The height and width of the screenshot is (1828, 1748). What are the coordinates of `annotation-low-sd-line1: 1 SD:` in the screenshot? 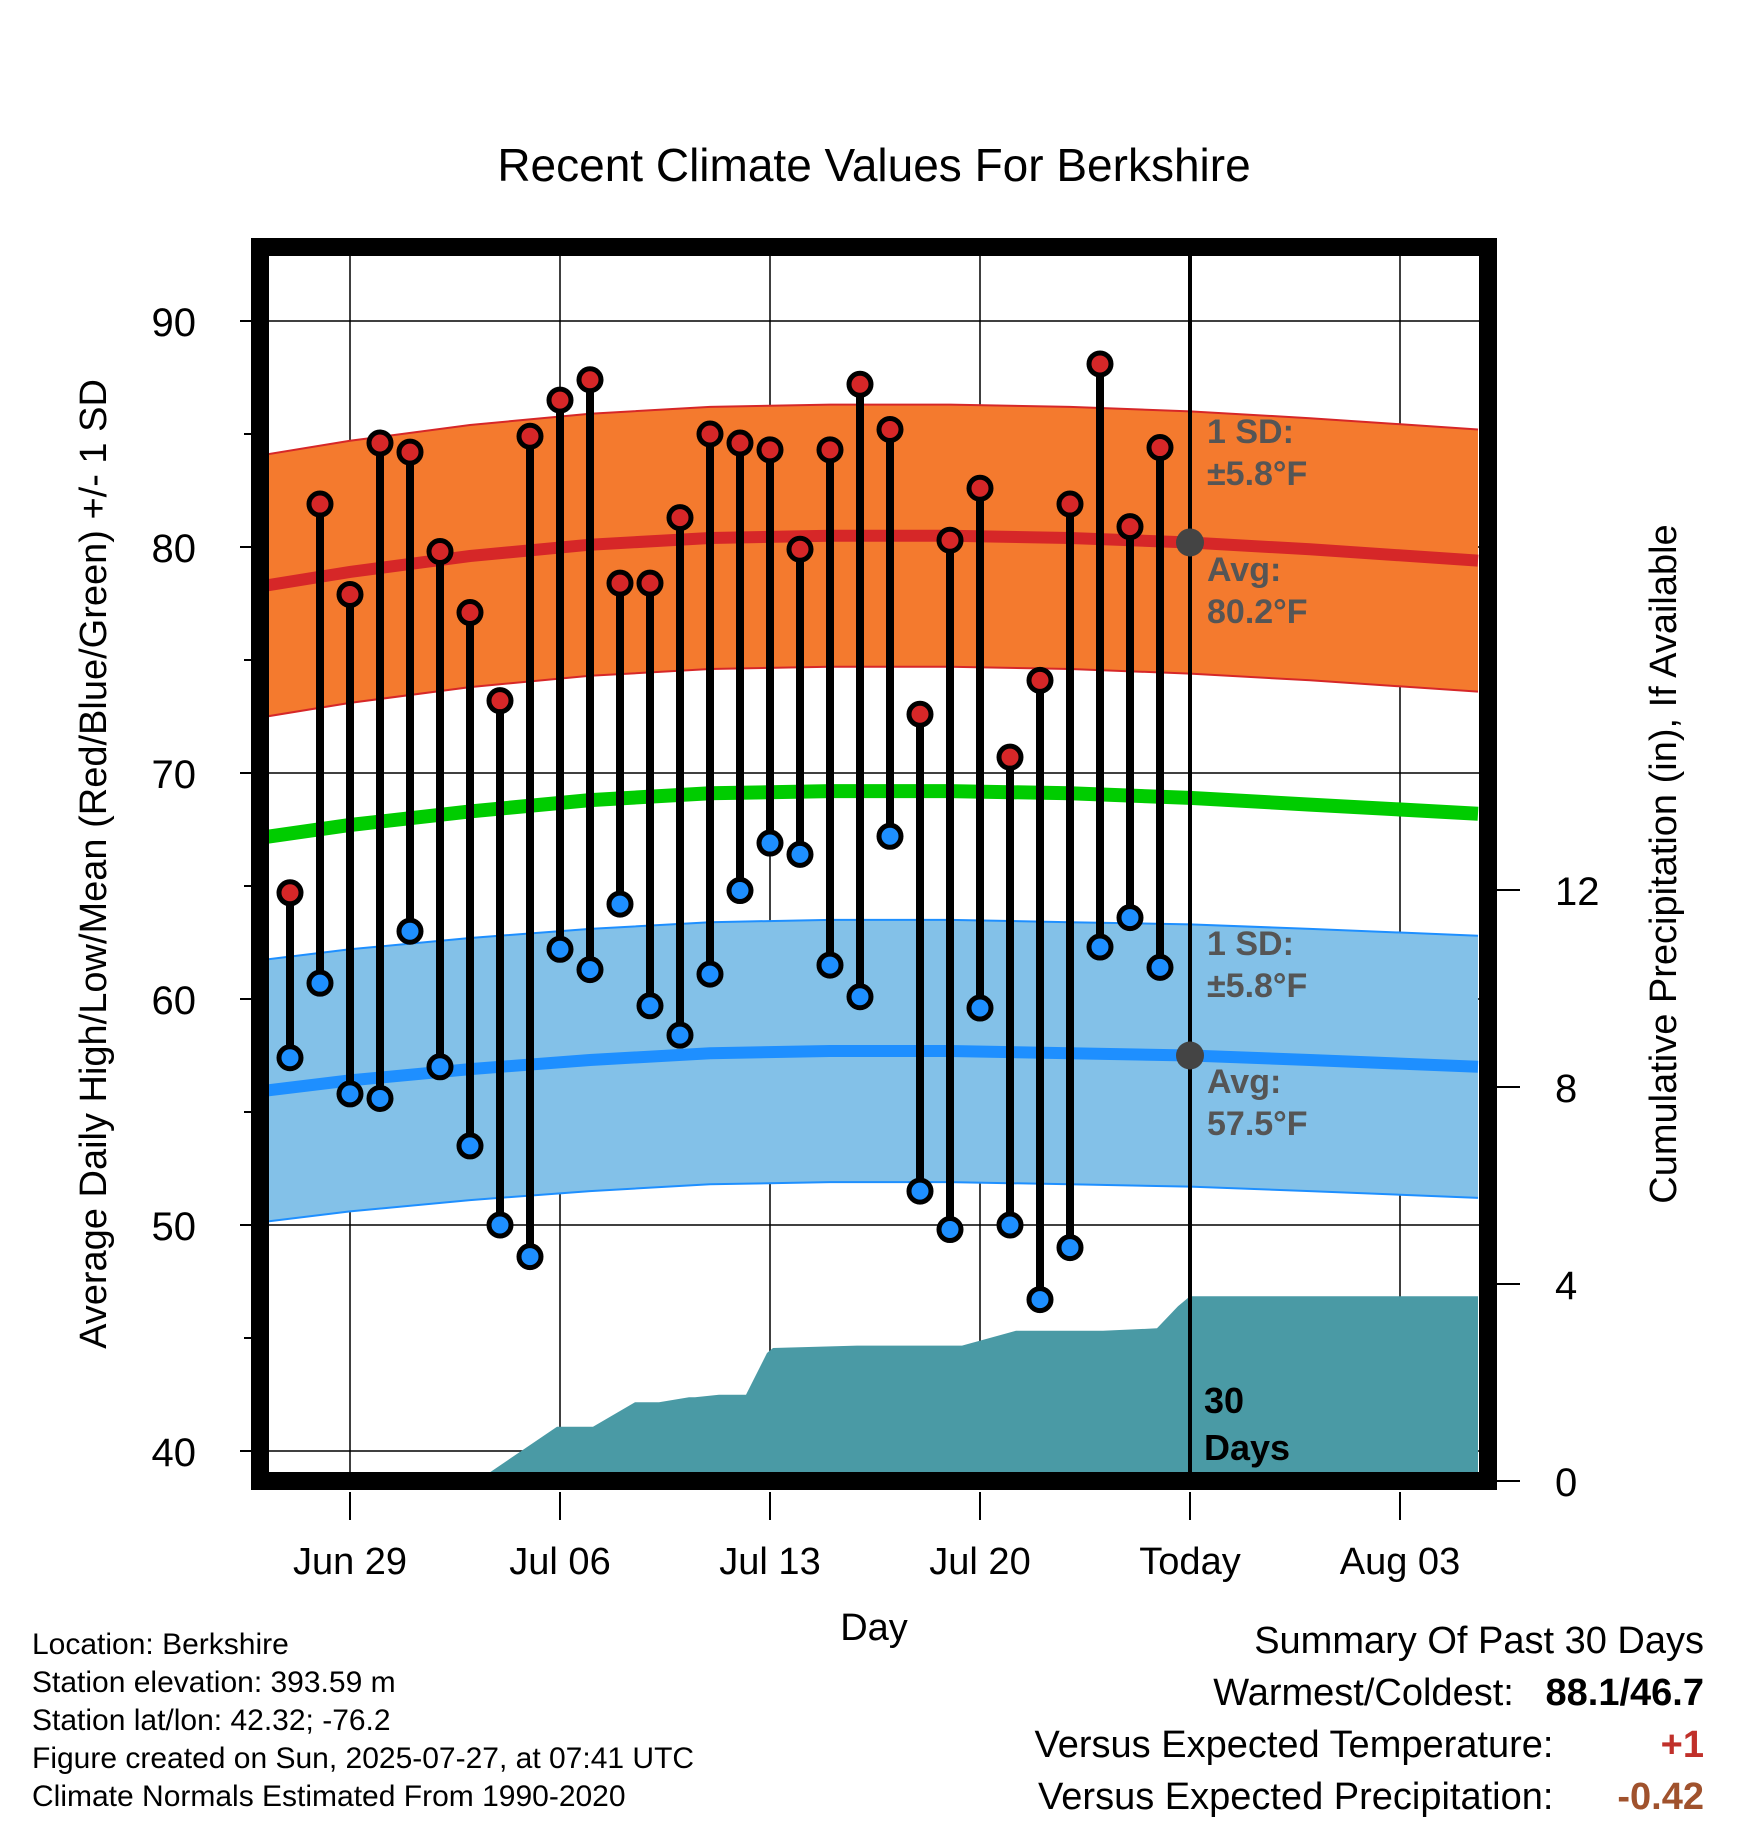 It's located at (1250, 944).